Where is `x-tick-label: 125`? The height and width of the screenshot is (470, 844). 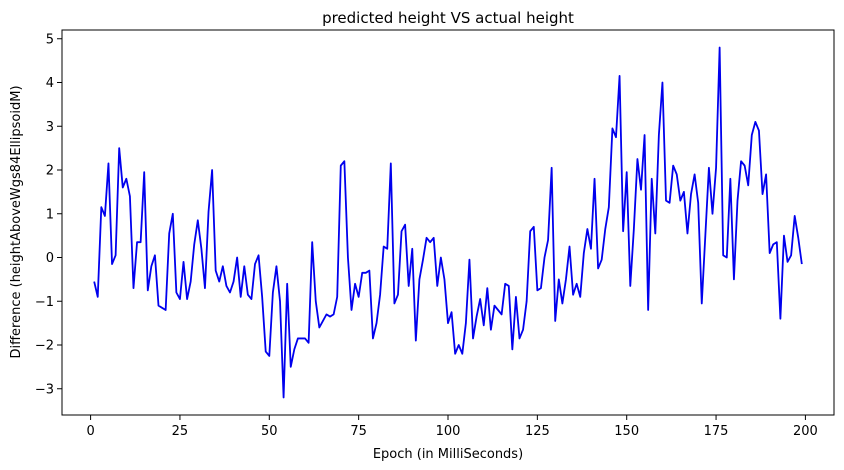
x-tick-label: 125 is located at coordinates (537, 431).